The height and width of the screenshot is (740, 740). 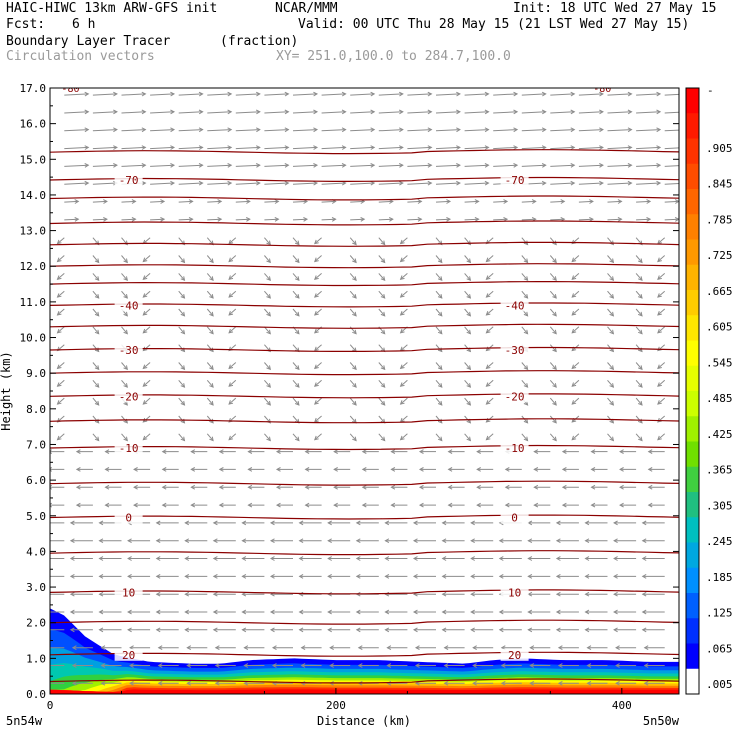 What do you see at coordinates (719, 434) in the screenshot?
I see `colorbar-label: .425` at bounding box center [719, 434].